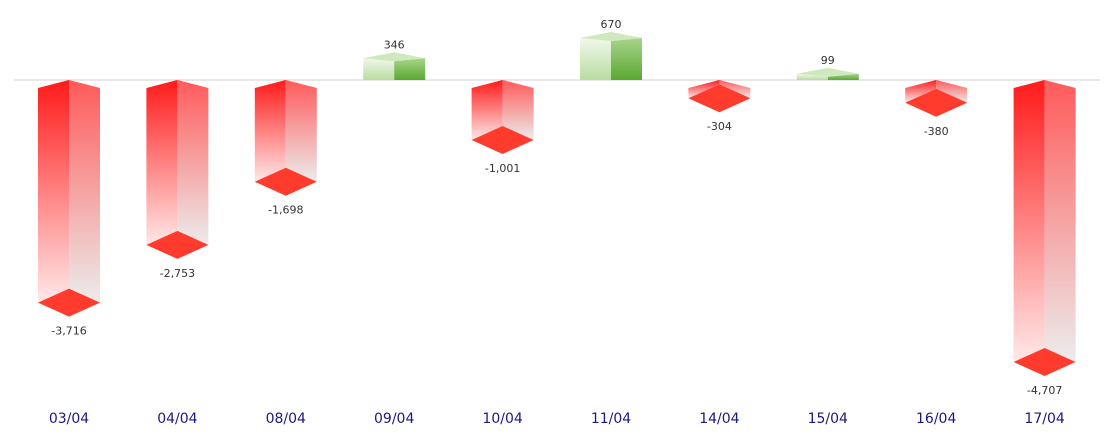 The image size is (1114, 435). What do you see at coordinates (719, 419) in the screenshot?
I see `category-label: 14/04` at bounding box center [719, 419].